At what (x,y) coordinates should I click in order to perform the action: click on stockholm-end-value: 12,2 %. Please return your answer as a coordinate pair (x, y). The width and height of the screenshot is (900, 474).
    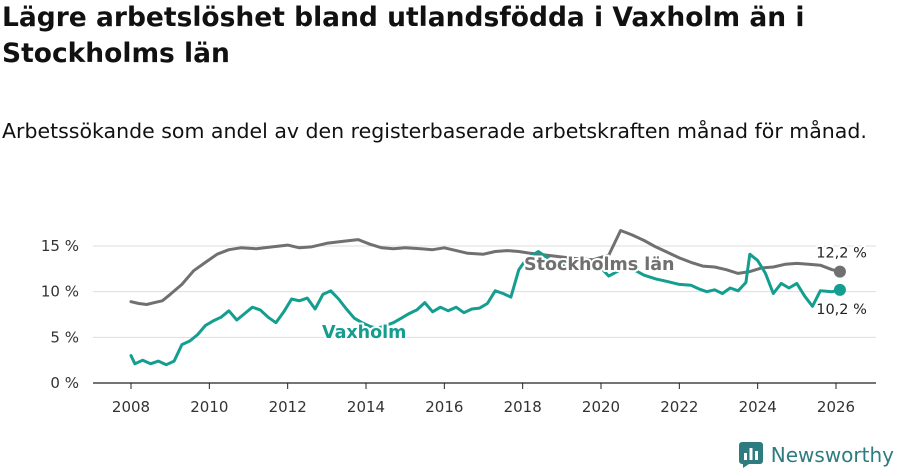
    Looking at the image, I should click on (841, 254).